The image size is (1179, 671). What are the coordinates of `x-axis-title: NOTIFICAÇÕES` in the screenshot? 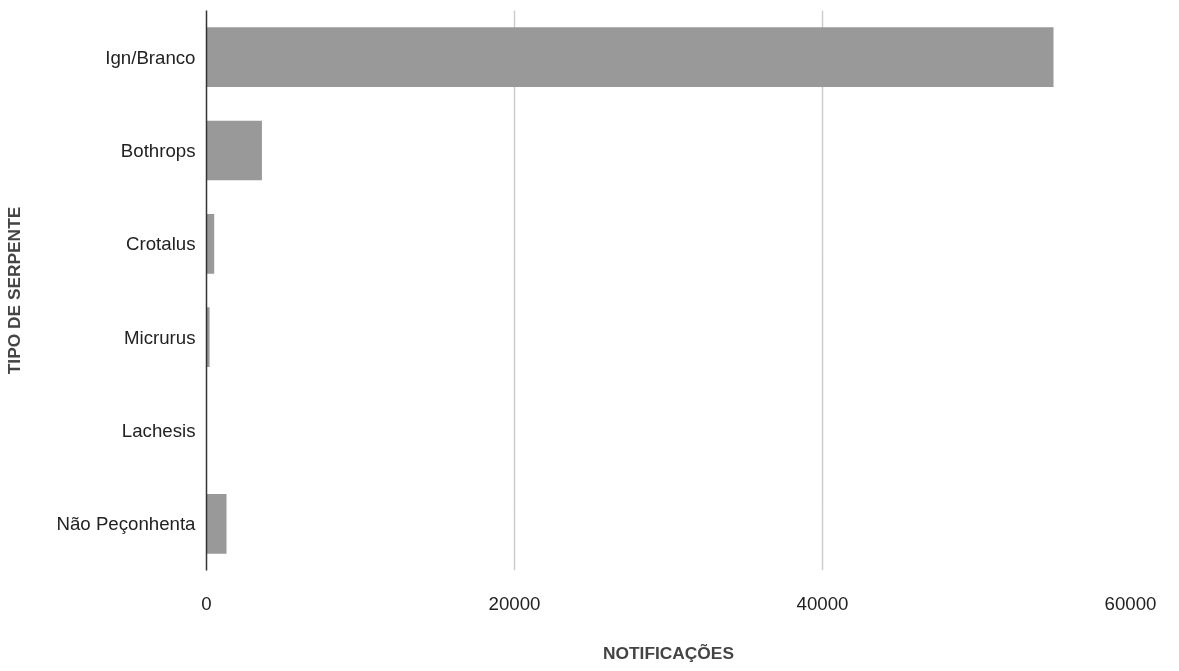 It's located at (668, 652).